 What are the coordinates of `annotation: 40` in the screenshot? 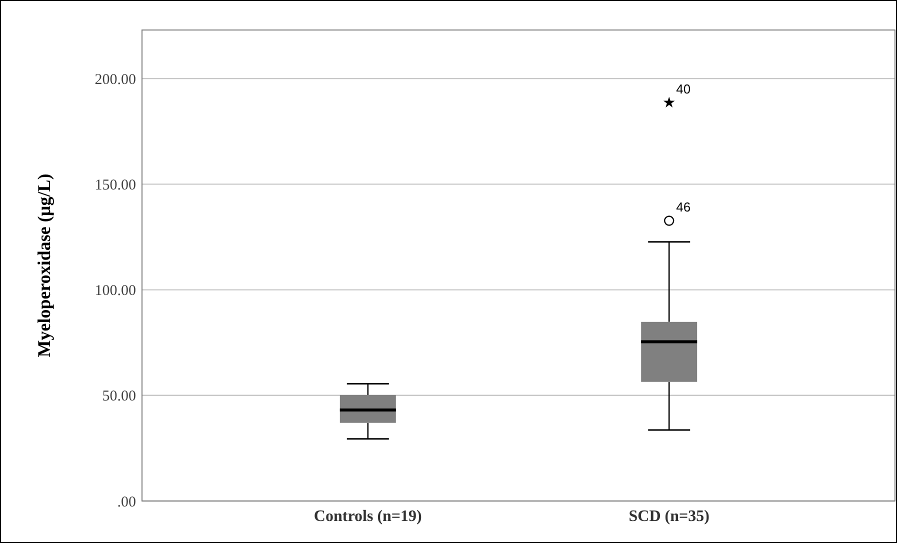 It's located at (683, 89).